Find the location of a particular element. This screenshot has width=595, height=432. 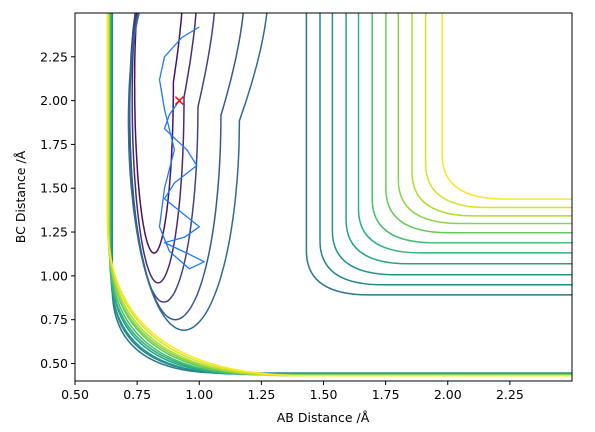

y-tick-label: 1.25 is located at coordinates (54, 232).